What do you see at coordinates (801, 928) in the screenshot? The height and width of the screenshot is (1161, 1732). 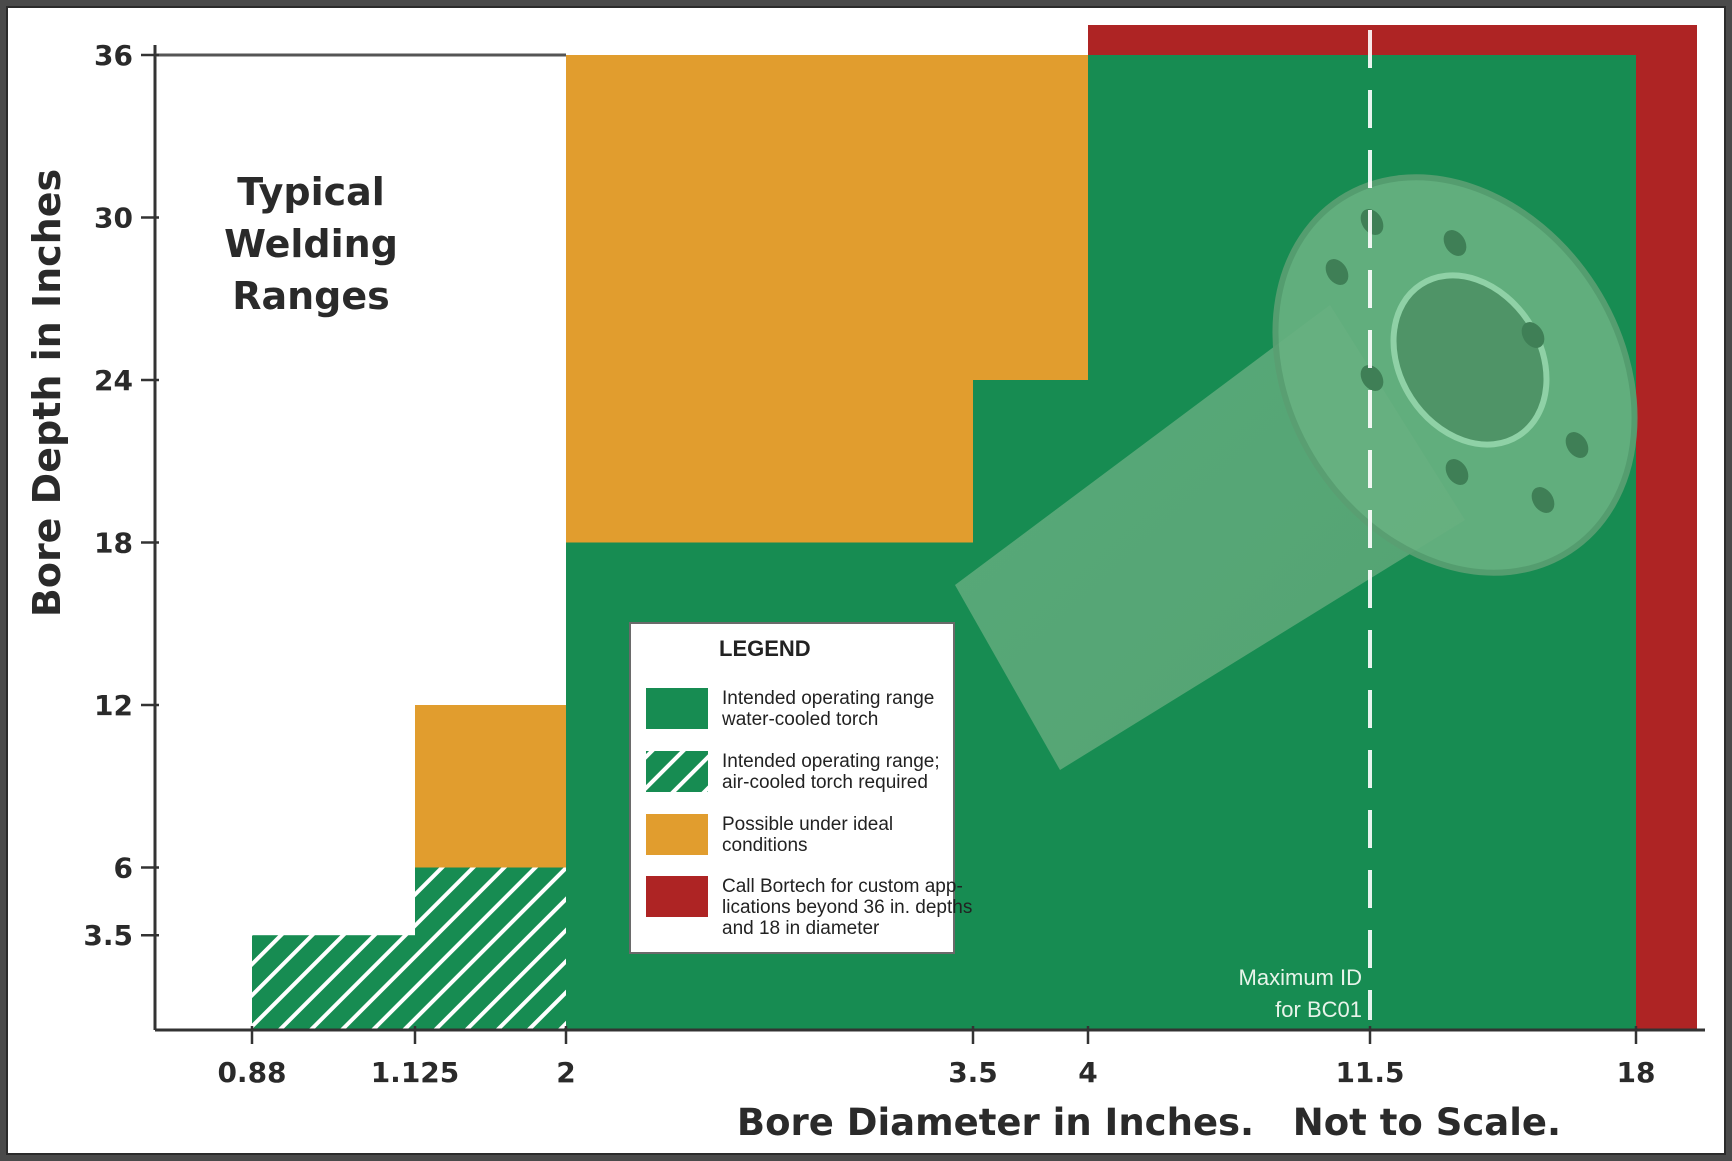 I see `legend-label-custom: and 18 in diameter` at bounding box center [801, 928].